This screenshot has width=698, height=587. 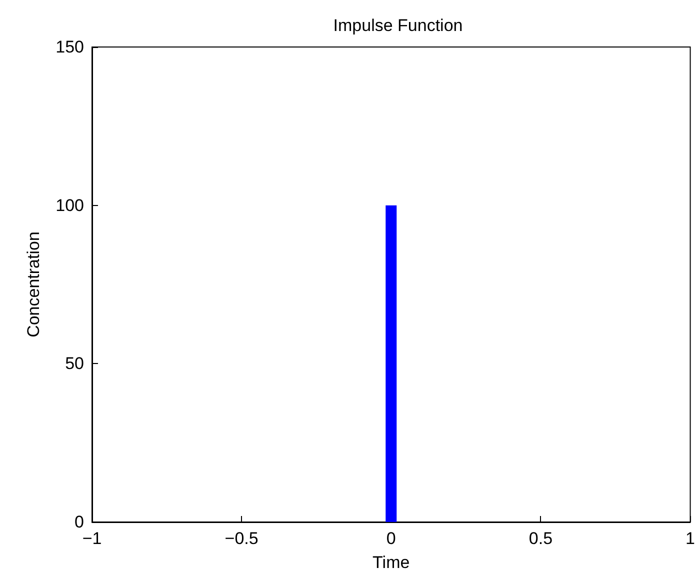 What do you see at coordinates (398, 25) in the screenshot?
I see `chart-title: Impulse Function` at bounding box center [398, 25].